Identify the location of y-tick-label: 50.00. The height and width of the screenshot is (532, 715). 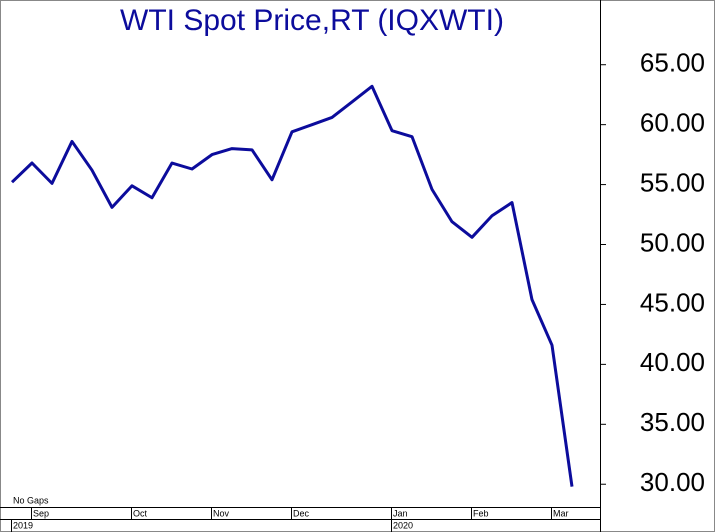
(672, 242).